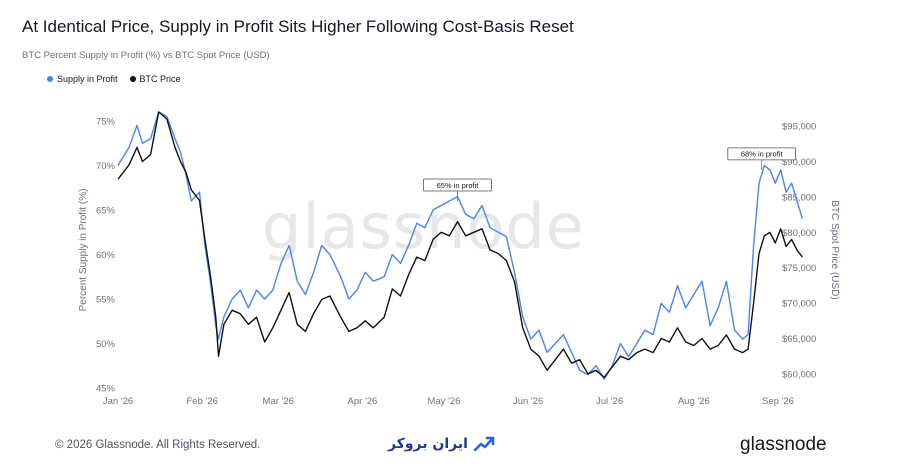 The height and width of the screenshot is (471, 900). Describe the element at coordinates (443, 401) in the screenshot. I see `x-tick-label: May '26` at that location.